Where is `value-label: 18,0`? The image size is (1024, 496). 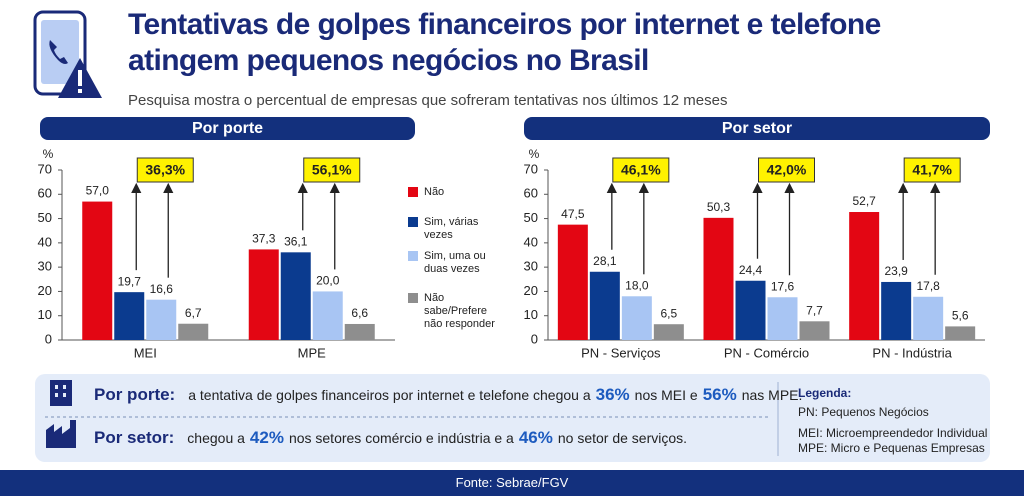
value-label: 18,0 is located at coordinates (637, 285).